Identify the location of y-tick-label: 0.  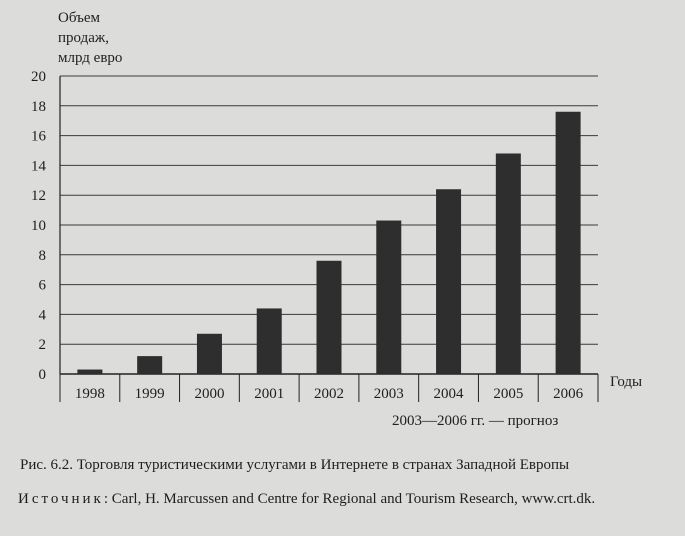
(43, 375).